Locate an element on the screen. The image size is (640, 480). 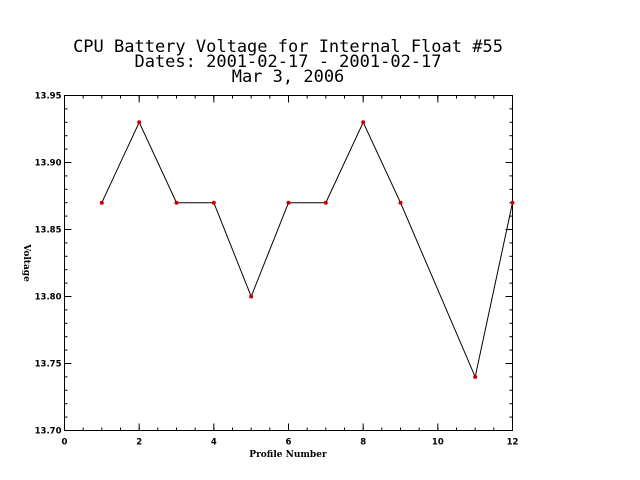
x-tick-label: 8 is located at coordinates (363, 443).